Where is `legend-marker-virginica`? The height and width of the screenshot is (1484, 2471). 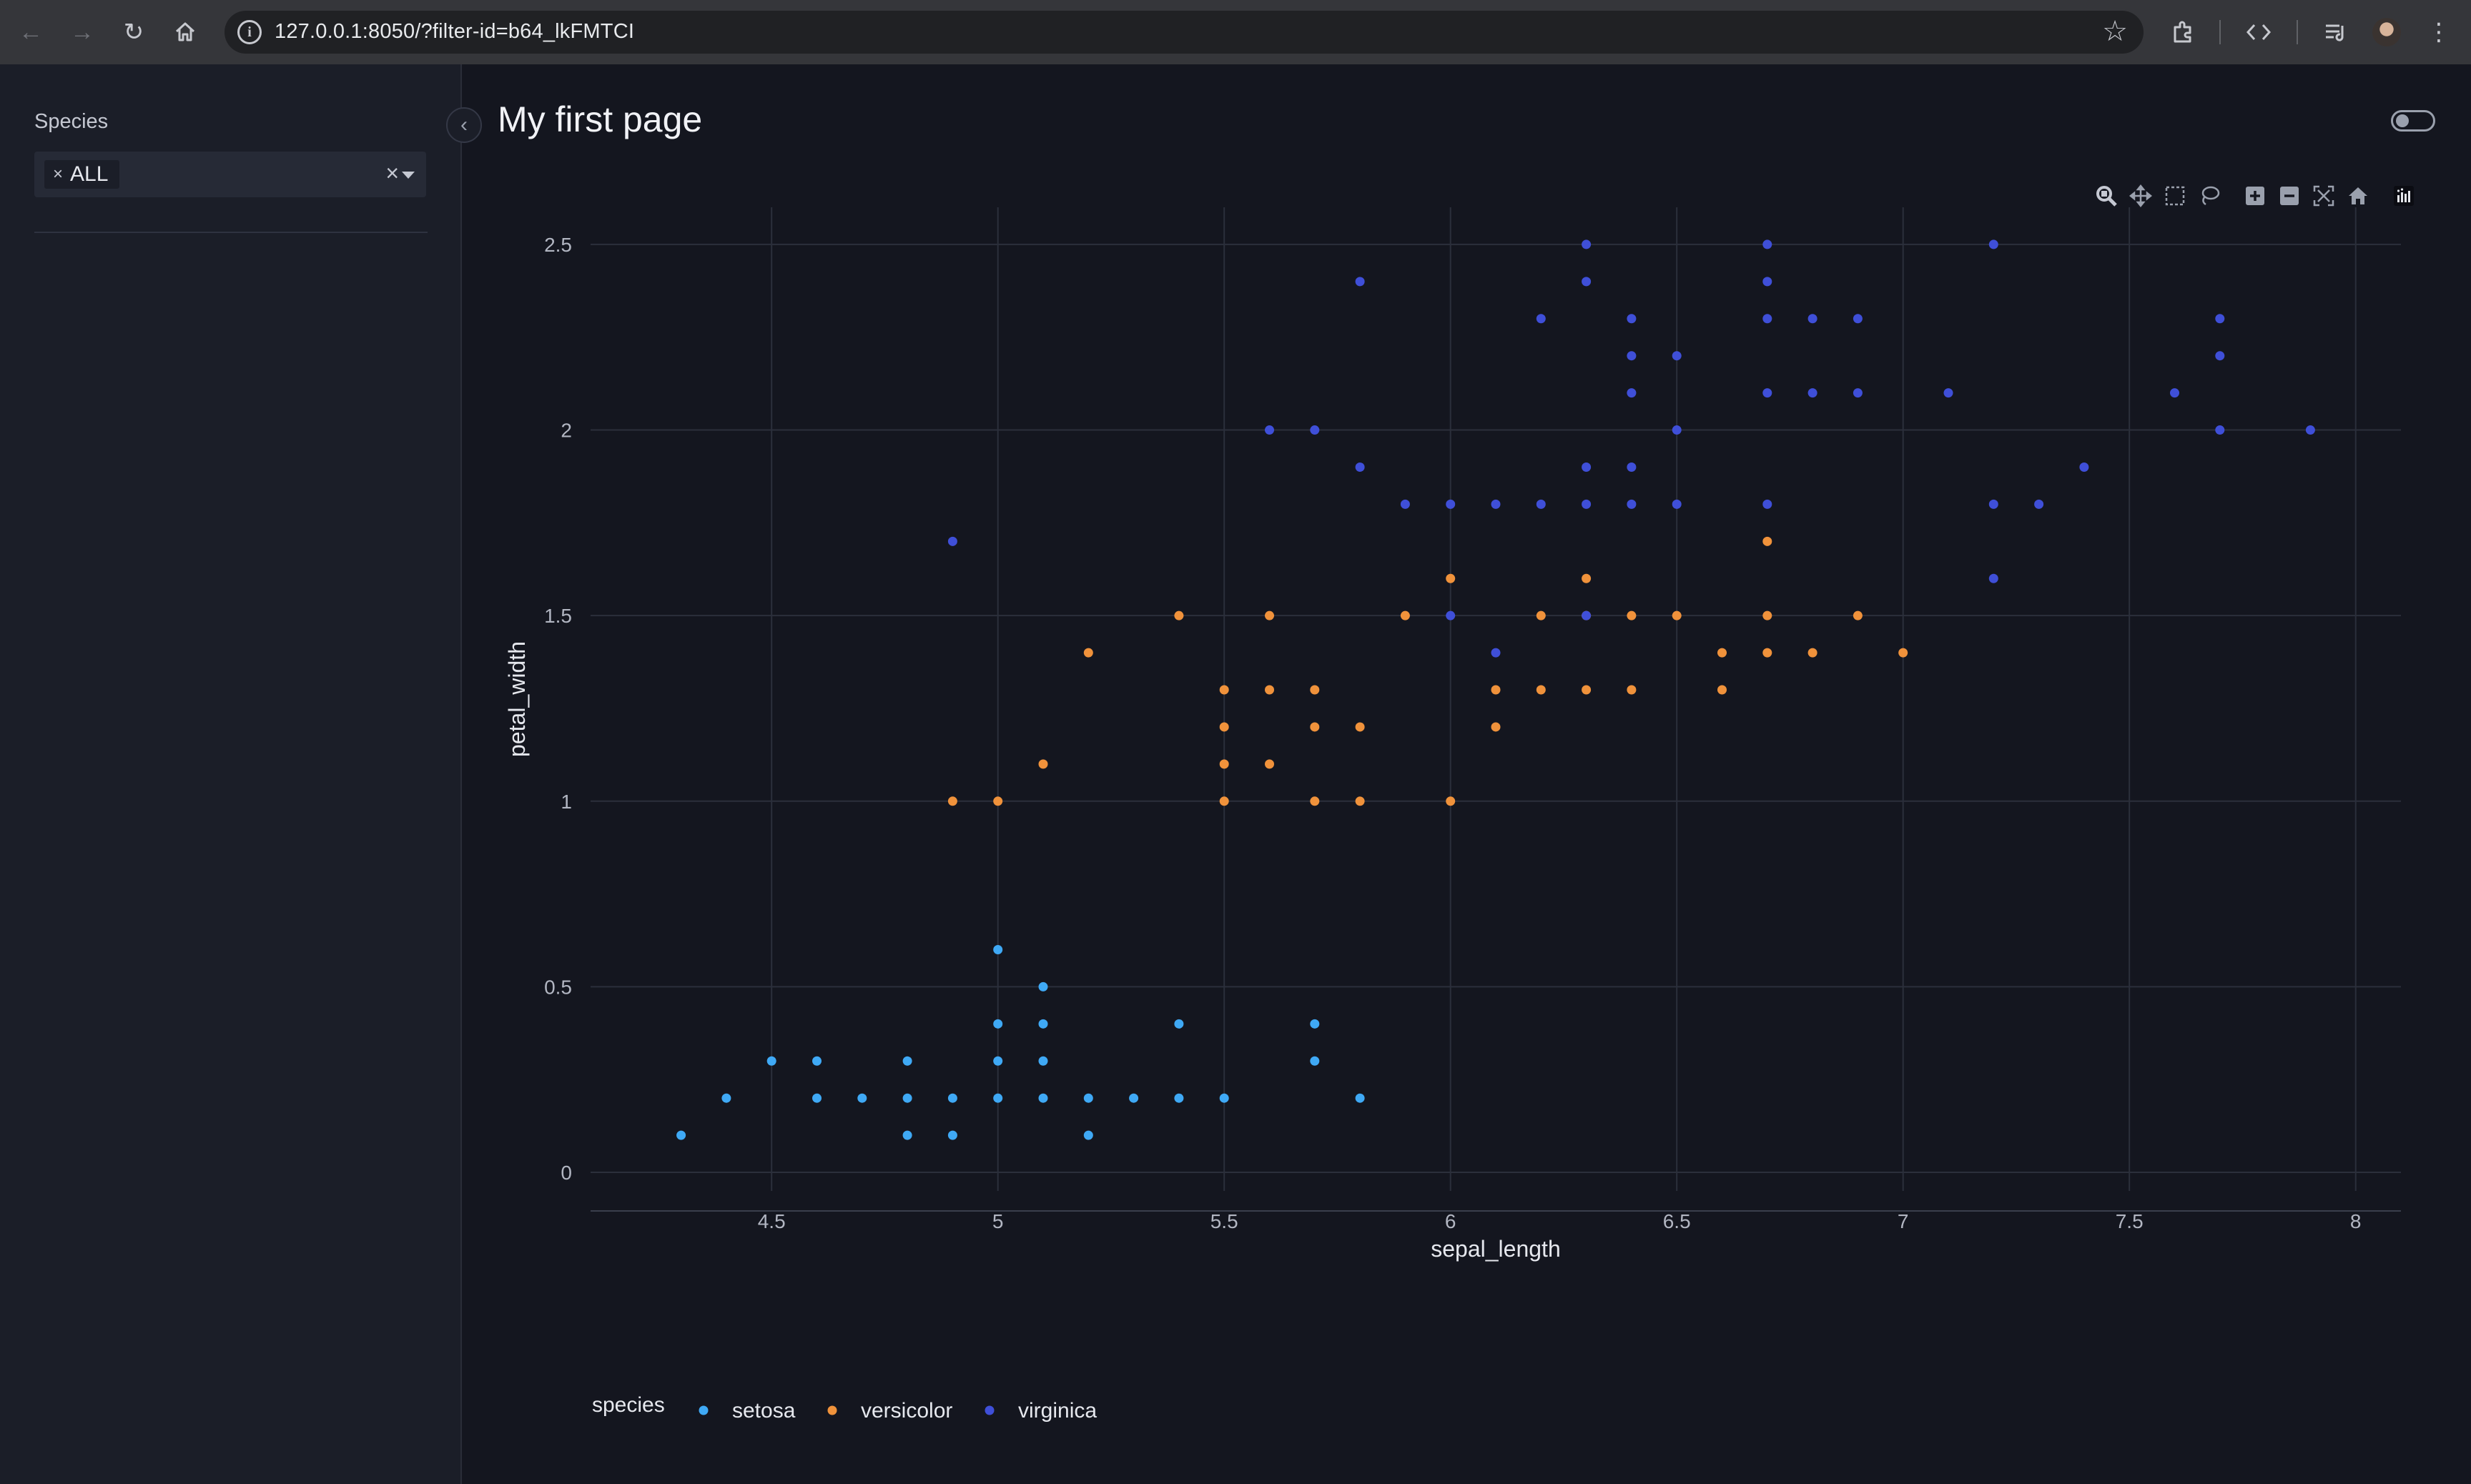
legend-marker-virginica is located at coordinates (990, 1410).